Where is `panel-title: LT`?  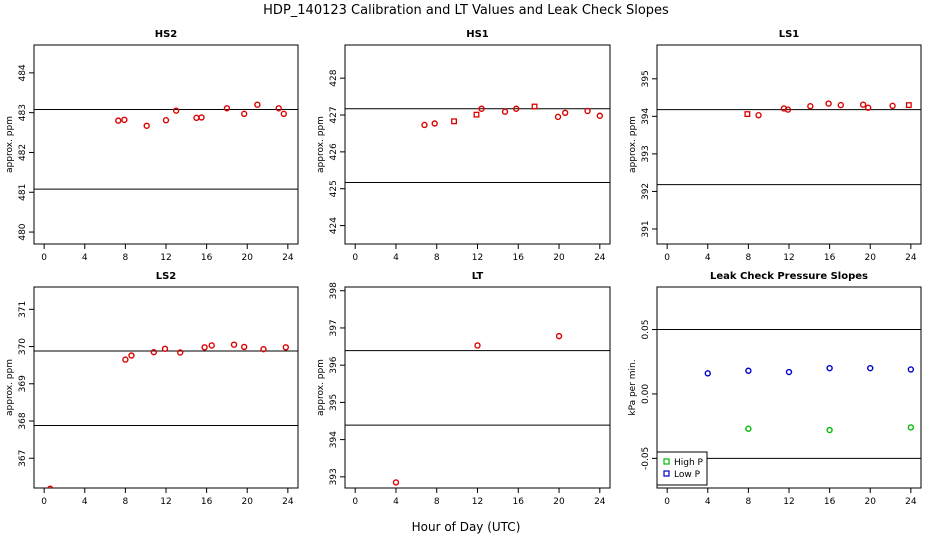
panel-title: LT is located at coordinates (478, 276).